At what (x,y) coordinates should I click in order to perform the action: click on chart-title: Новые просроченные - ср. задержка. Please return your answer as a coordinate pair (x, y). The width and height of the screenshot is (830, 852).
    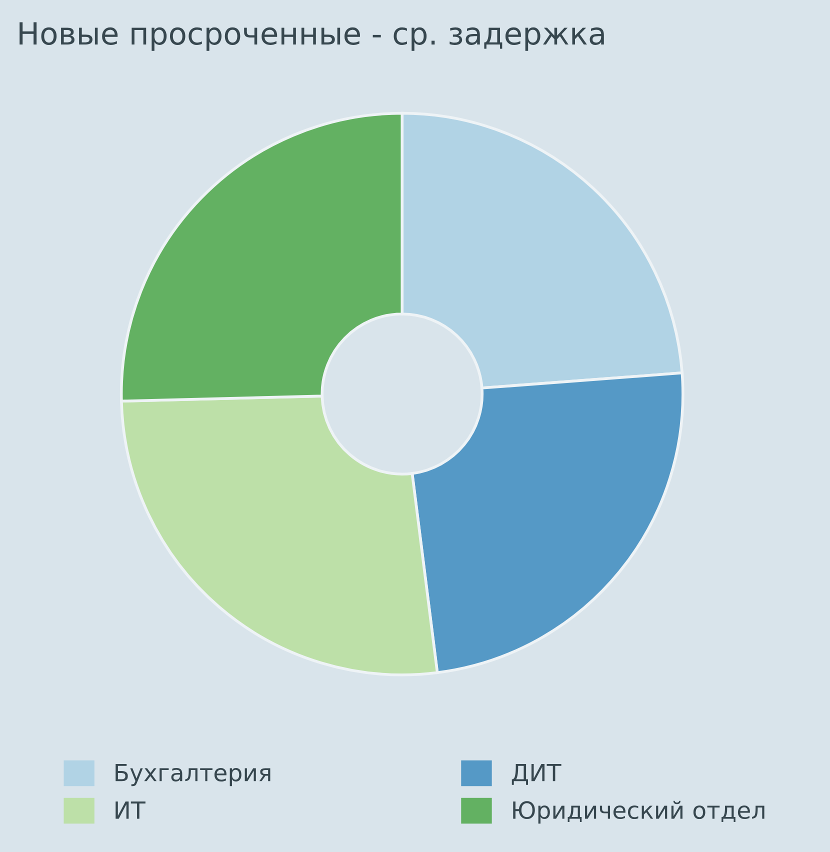
    Looking at the image, I should click on (312, 36).